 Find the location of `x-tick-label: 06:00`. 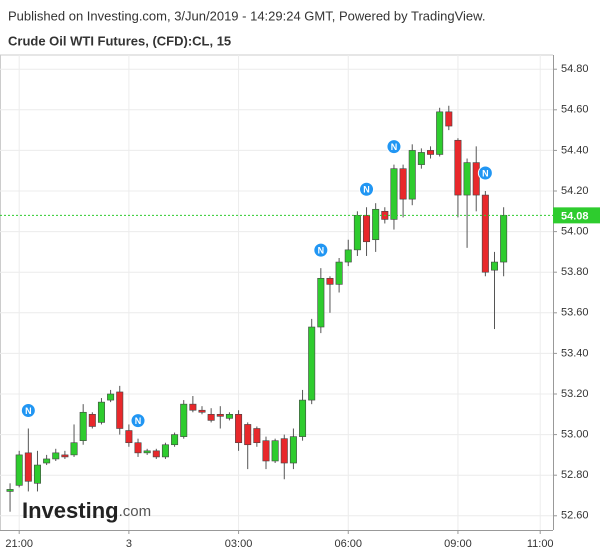

x-tick-label: 06:00 is located at coordinates (348, 544).